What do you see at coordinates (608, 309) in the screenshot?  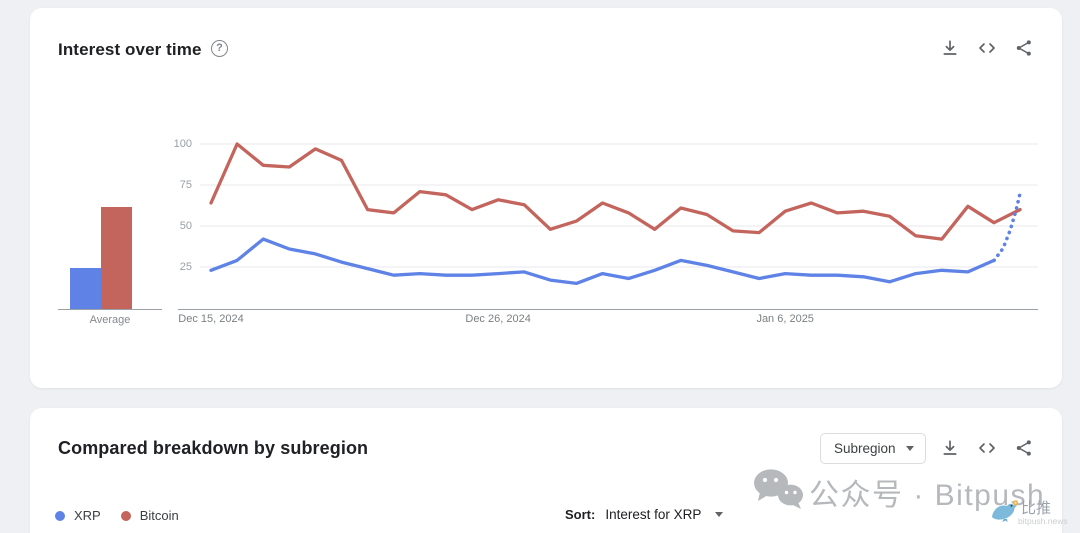 I see `x-axis-line` at bounding box center [608, 309].